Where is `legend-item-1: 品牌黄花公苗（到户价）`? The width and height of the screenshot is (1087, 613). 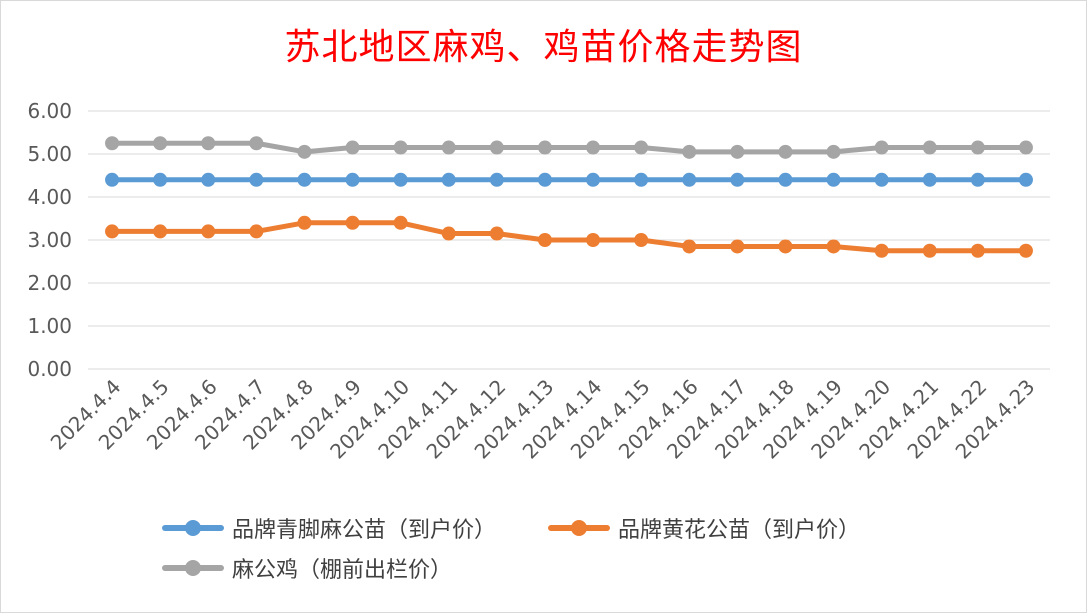
legend-item-1: 品牌黄花公苗（到户价） is located at coordinates (703, 528).